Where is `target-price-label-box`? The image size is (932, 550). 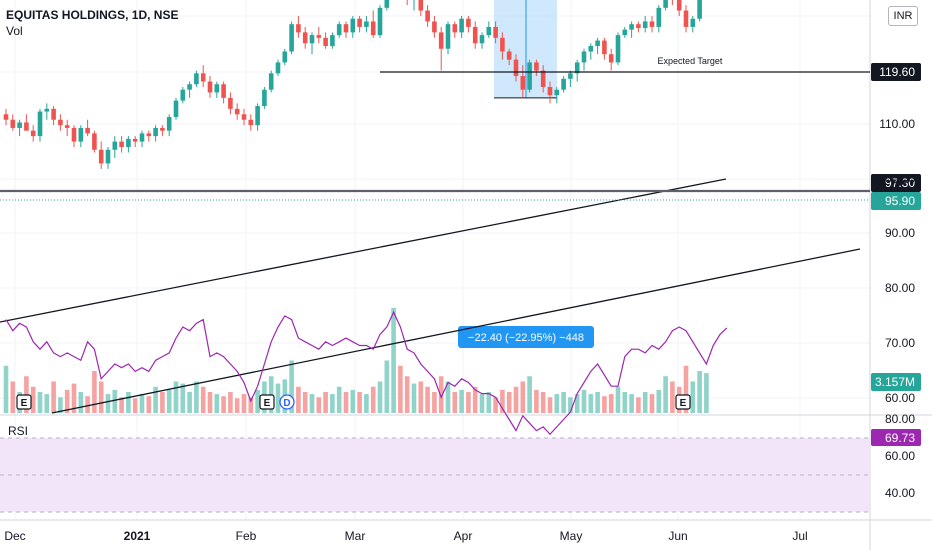 target-price-label-box is located at coordinates (896, 72).